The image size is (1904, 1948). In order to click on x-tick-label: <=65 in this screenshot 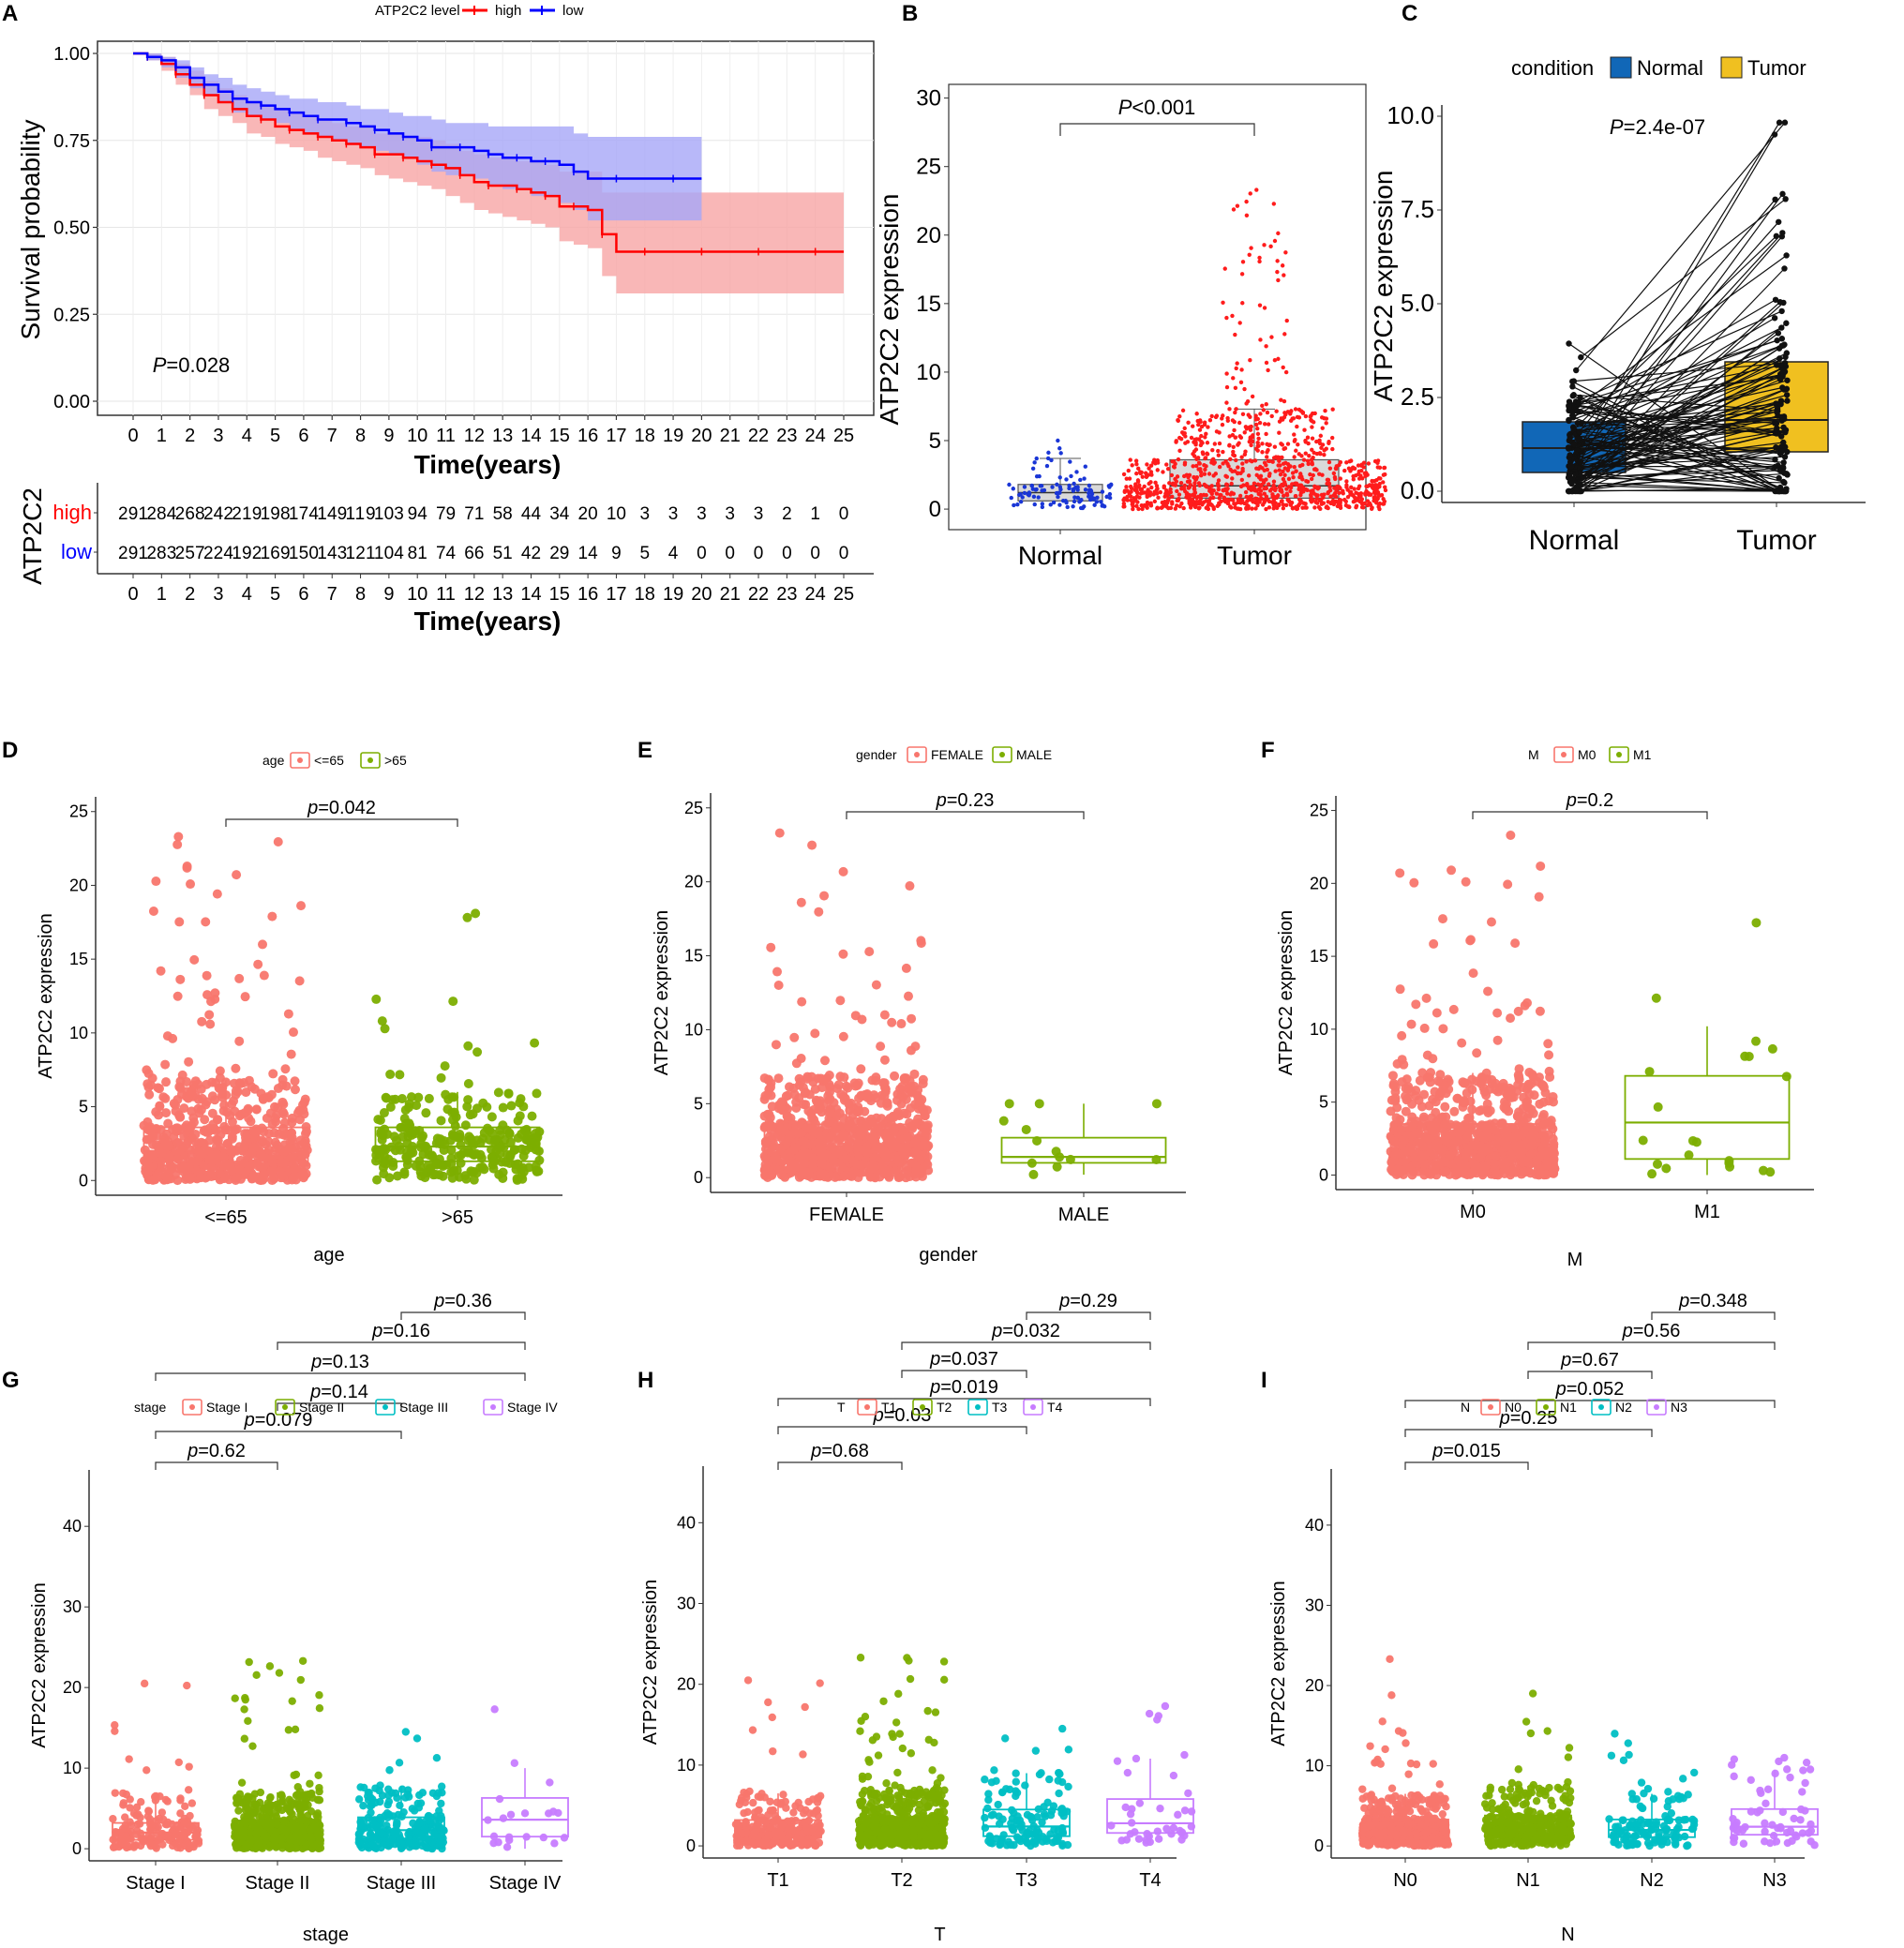, I will do `click(225, 1217)`.